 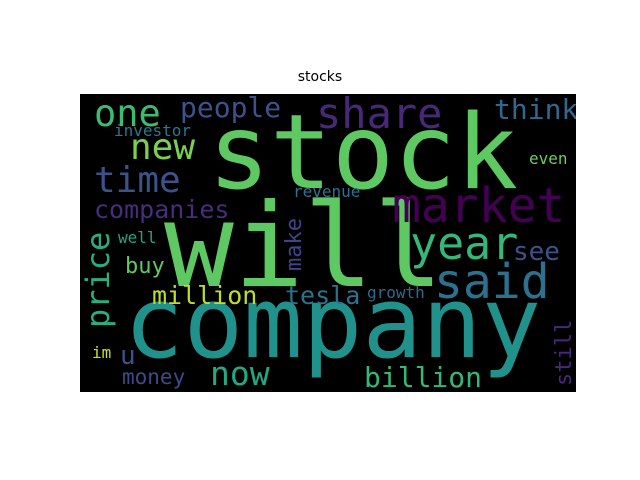 What do you see at coordinates (423, 376) in the screenshot?
I see `word-billion: billion` at bounding box center [423, 376].